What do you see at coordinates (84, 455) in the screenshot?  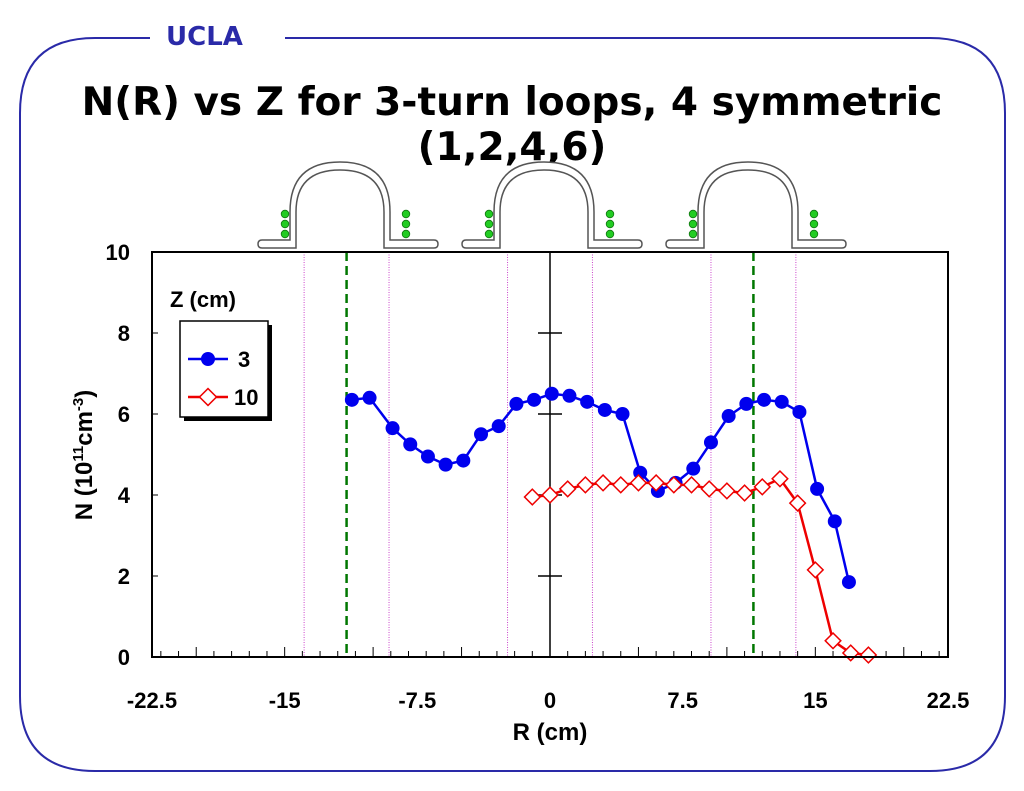 I see `y-axis-label: N (1011cm-3)` at bounding box center [84, 455].